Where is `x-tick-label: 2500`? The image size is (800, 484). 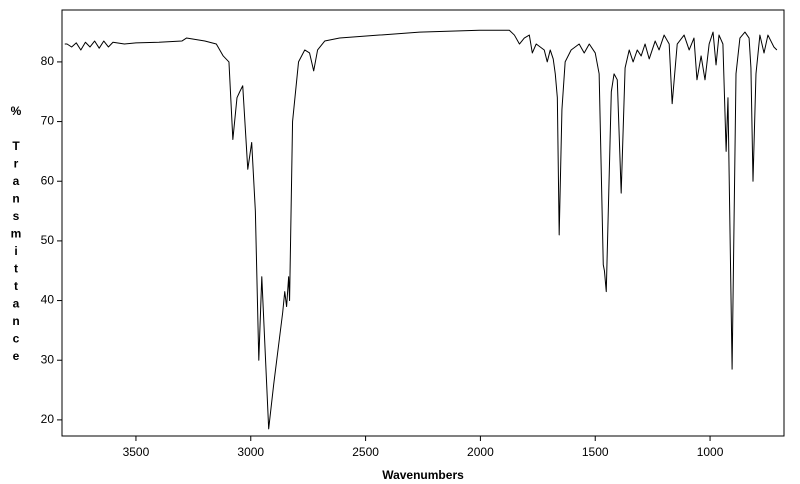 x-tick-label: 2500 is located at coordinates (365, 452).